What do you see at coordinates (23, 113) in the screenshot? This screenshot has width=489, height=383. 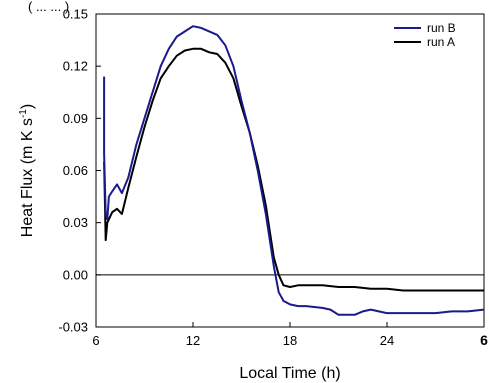 I see `y-axis-title-superscript: -1` at bounding box center [23, 113].